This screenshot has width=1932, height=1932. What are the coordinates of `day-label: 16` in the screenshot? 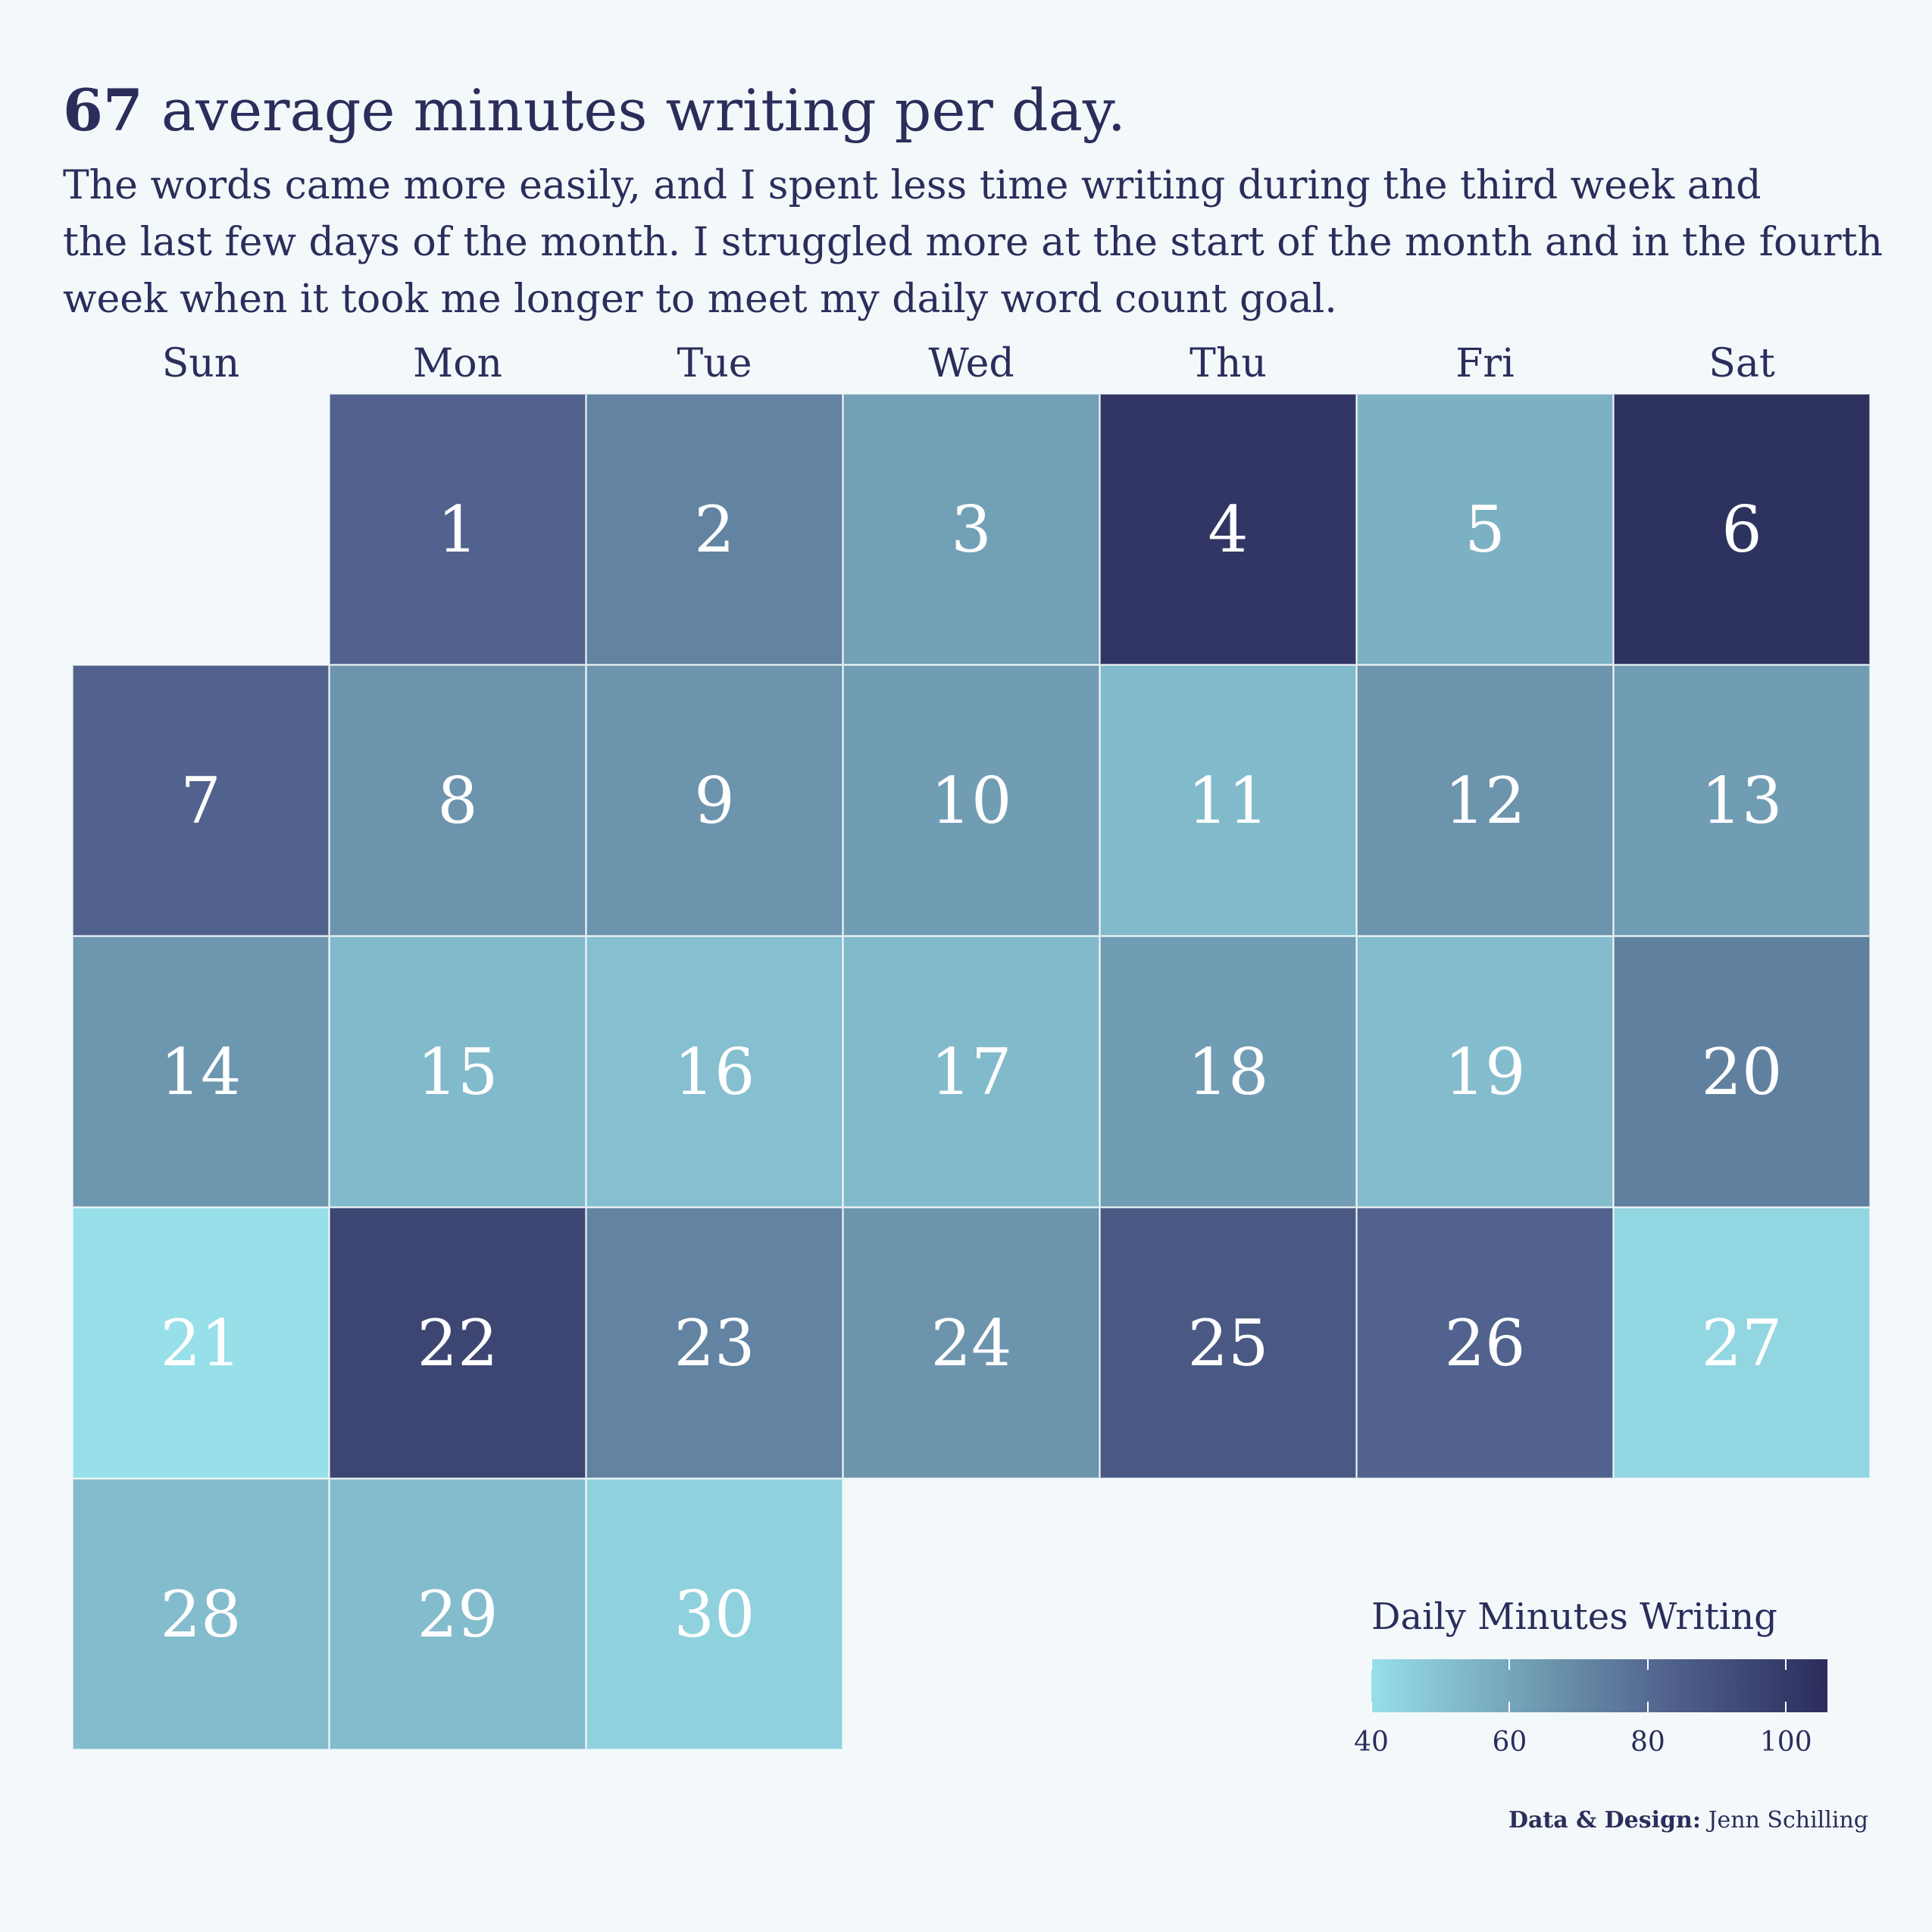 It's located at (714, 1071).